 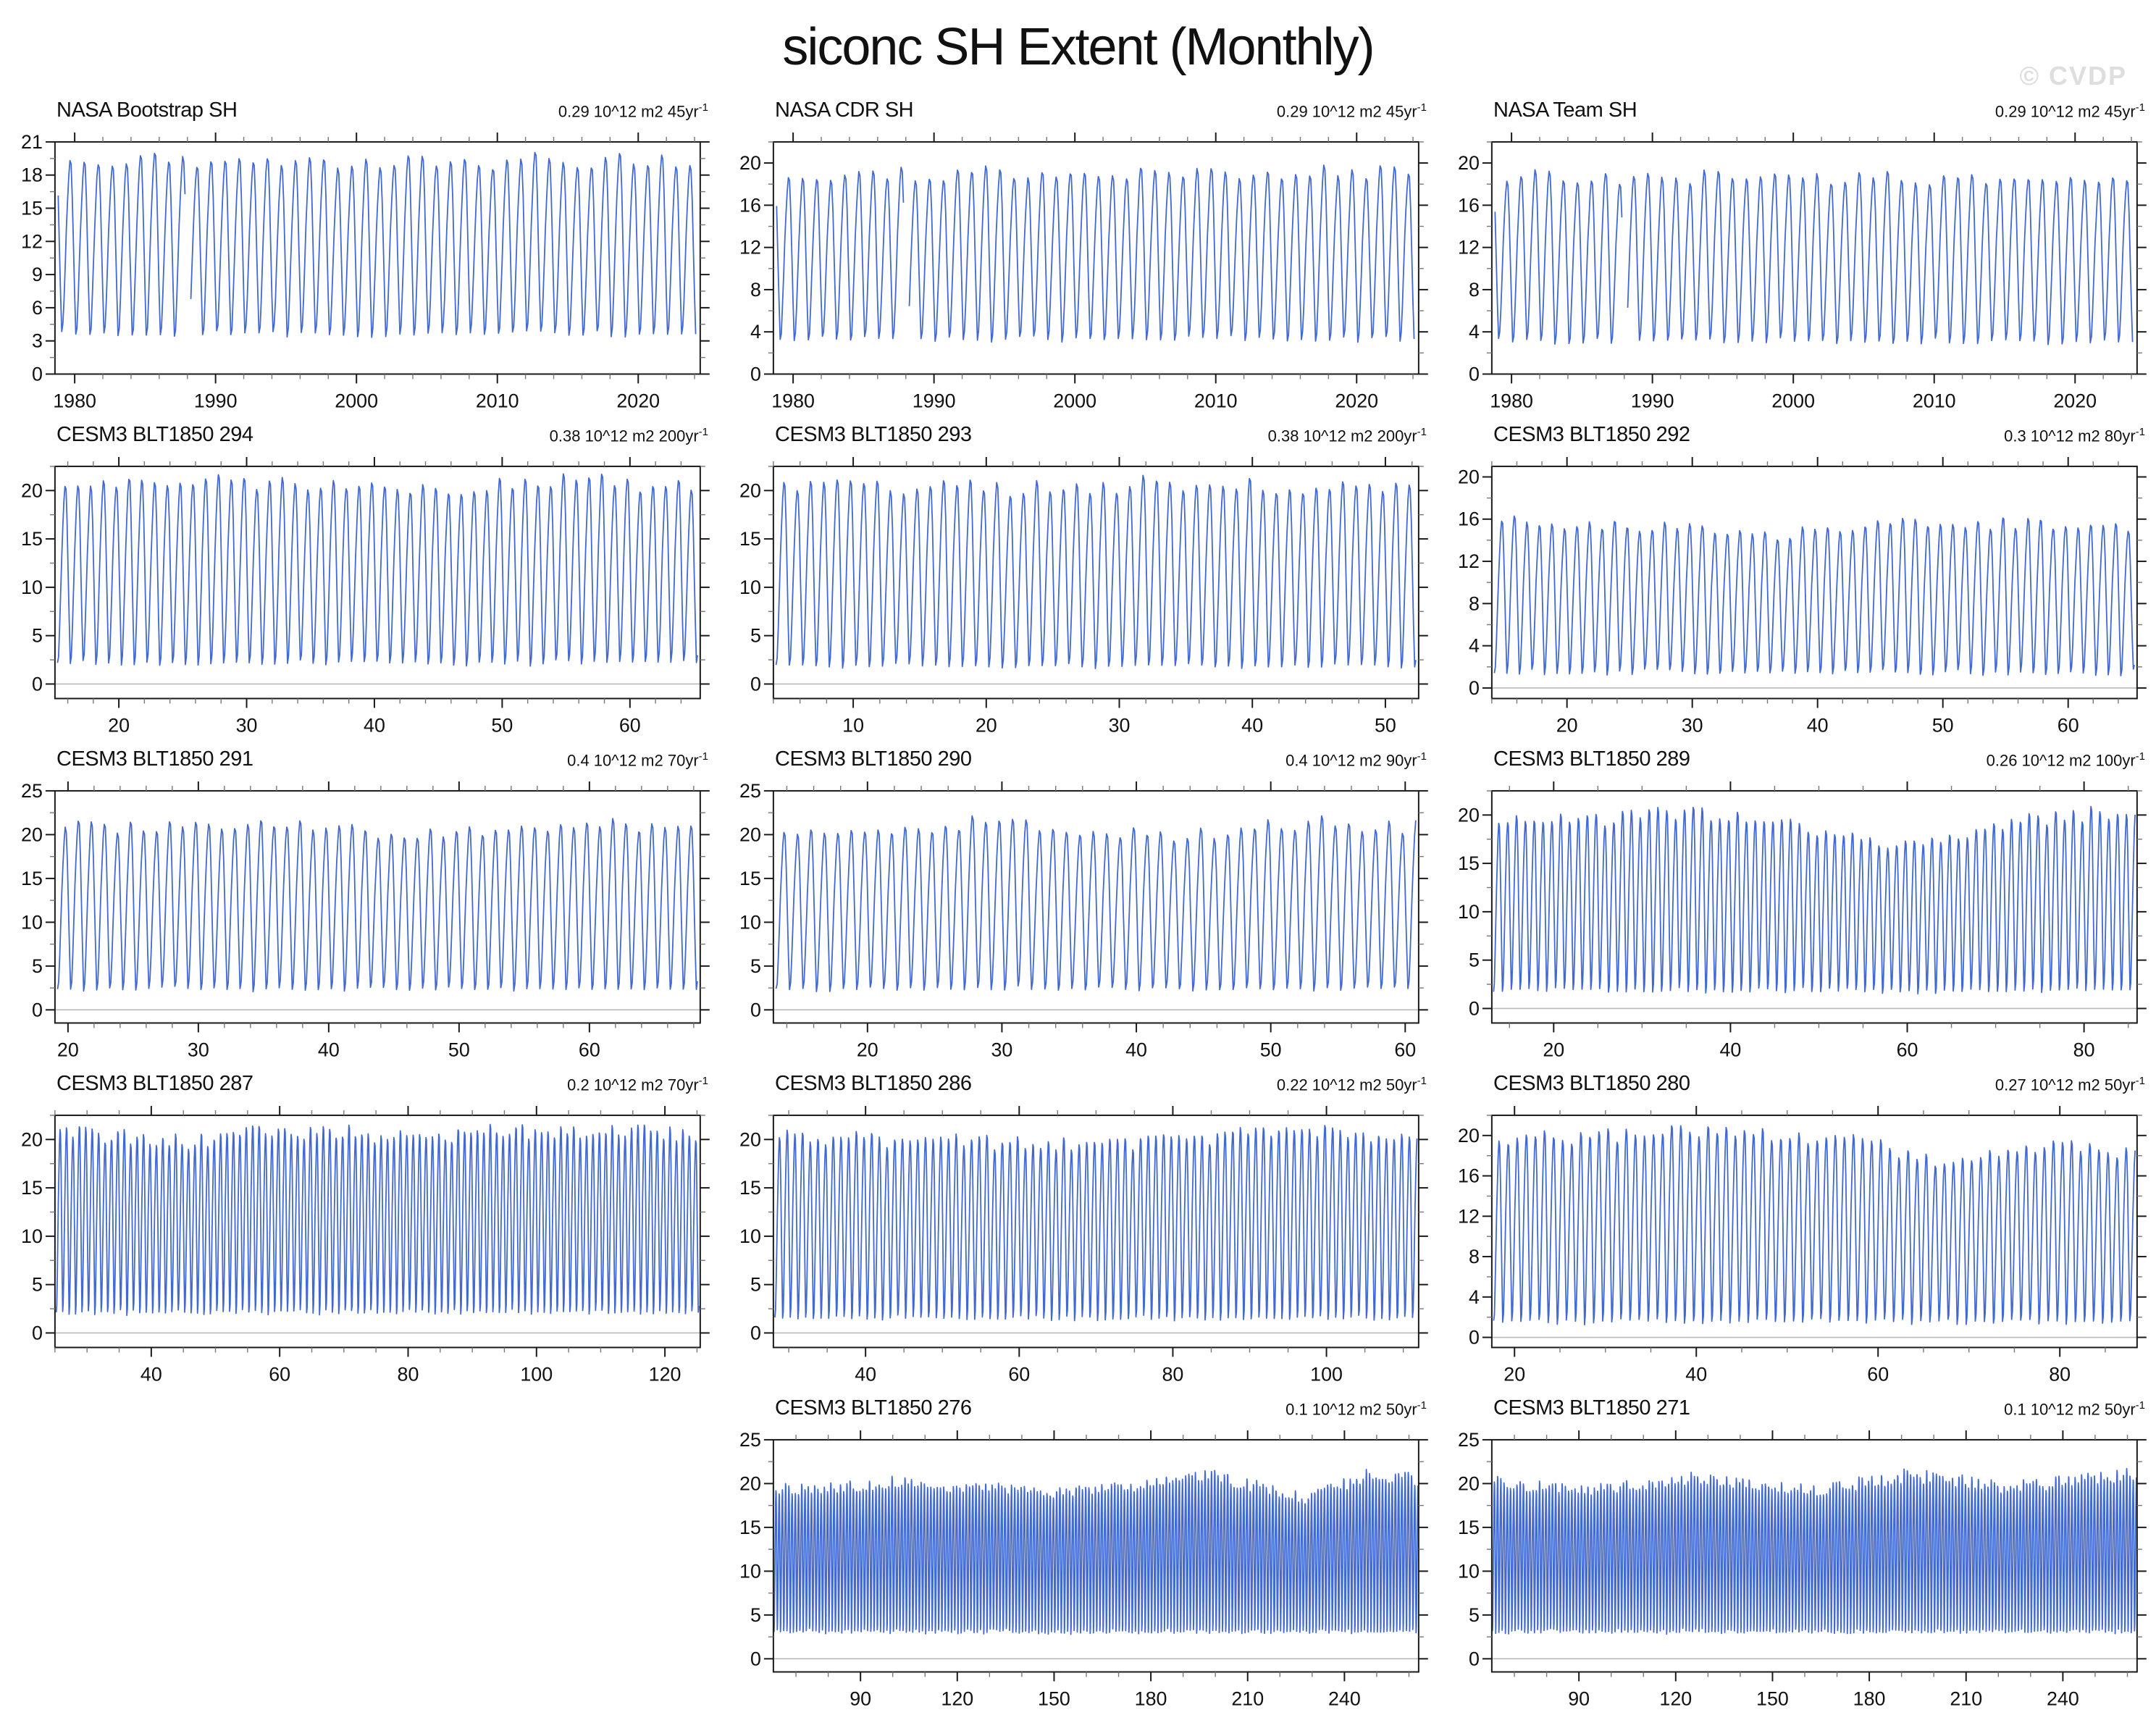 What do you see at coordinates (1565, 110) in the screenshot?
I see `panel-title: NASA Team SH` at bounding box center [1565, 110].